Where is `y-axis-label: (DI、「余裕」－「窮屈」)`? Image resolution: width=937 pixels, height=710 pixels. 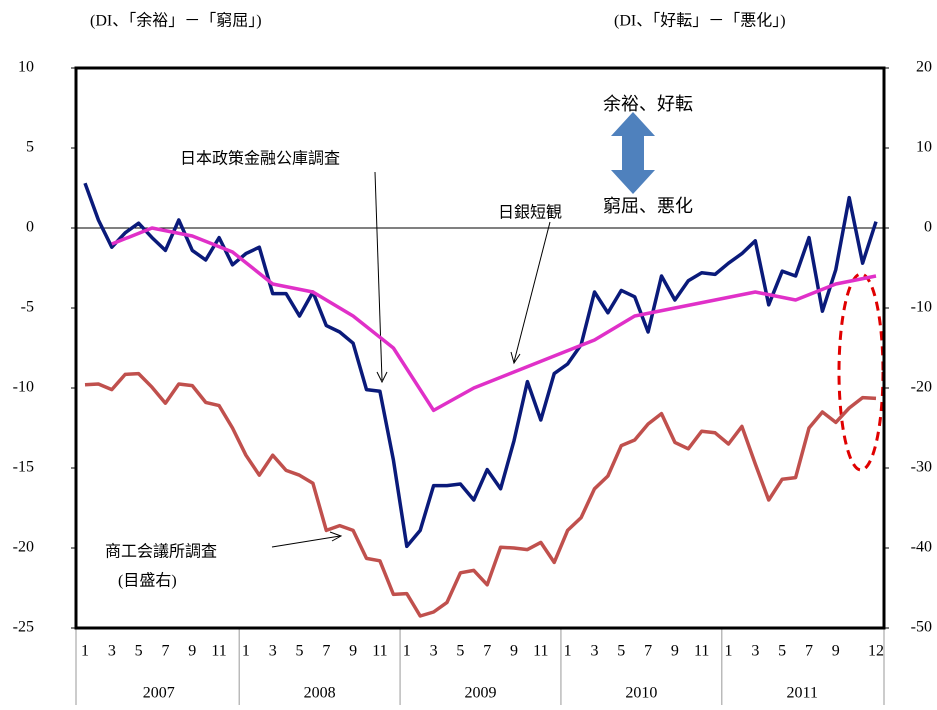
y-axis-label: (DI、「余裕」－「窮屈」) is located at coordinates (176, 20).